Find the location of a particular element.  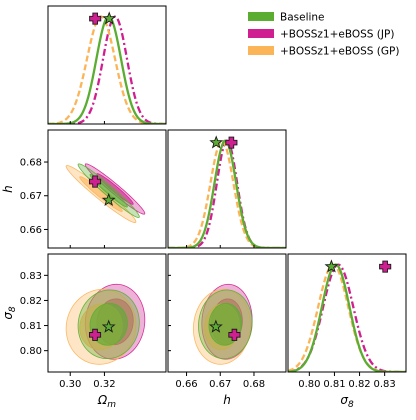

x-tick-label-s8: 0.82 is located at coordinates (359, 384).